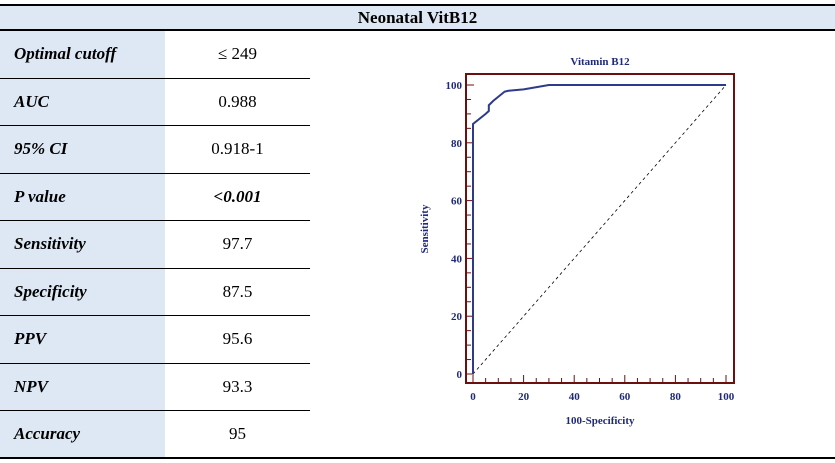  What do you see at coordinates (524, 397) in the screenshot?
I see `x-tick-label: 20` at bounding box center [524, 397].